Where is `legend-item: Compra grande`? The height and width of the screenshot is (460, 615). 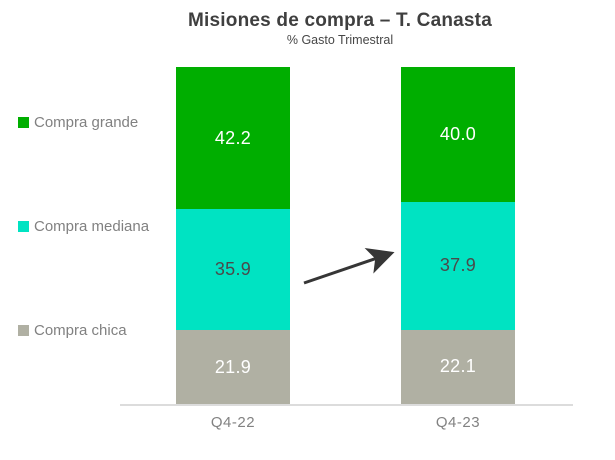
legend-item: Compra grande is located at coordinates (78, 122).